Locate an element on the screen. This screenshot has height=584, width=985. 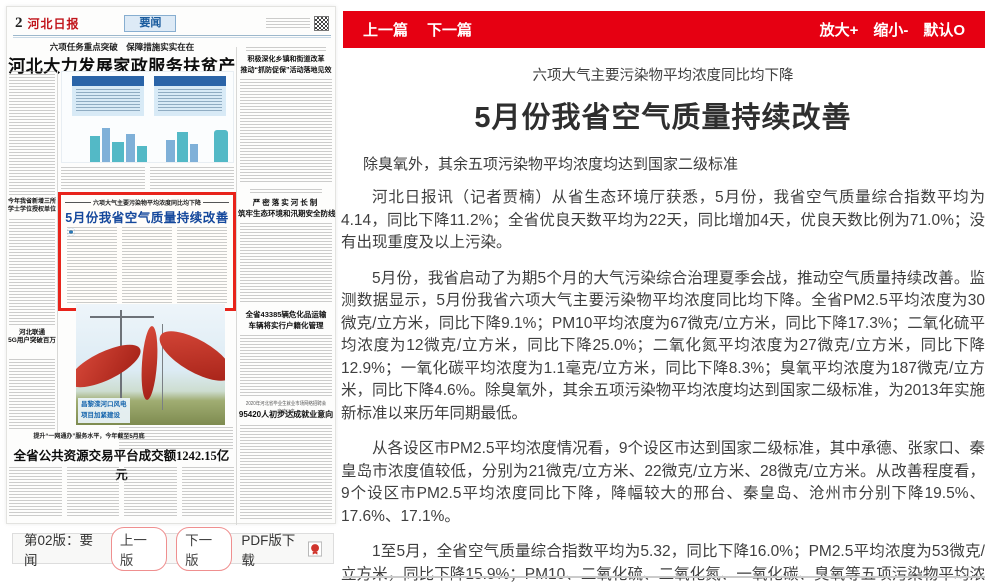
page-label: 第02版：要闻 is located at coordinates (59, 550).